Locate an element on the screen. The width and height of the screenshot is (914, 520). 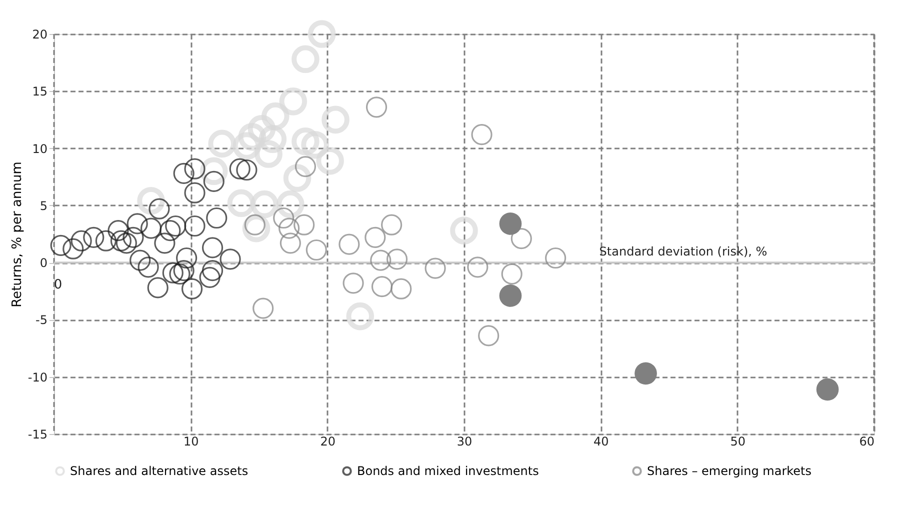
x-tick-label: 30 is located at coordinates (464, 441).